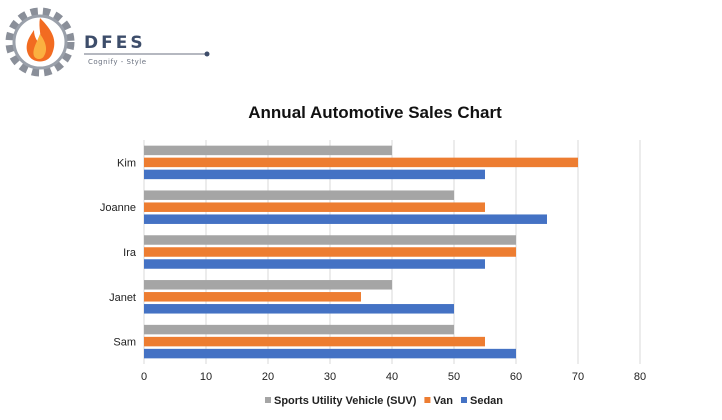  Describe the element at coordinates (486, 401) in the screenshot. I see `legend-label: Sedan` at that location.